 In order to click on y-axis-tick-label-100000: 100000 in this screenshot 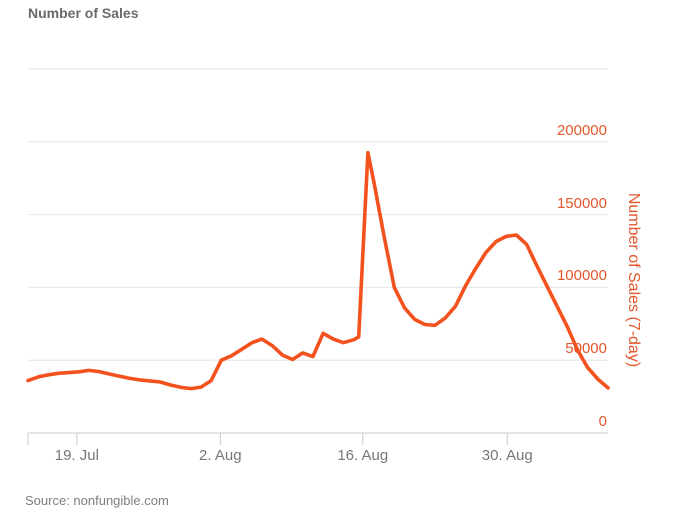, I will do `click(581, 276)`.